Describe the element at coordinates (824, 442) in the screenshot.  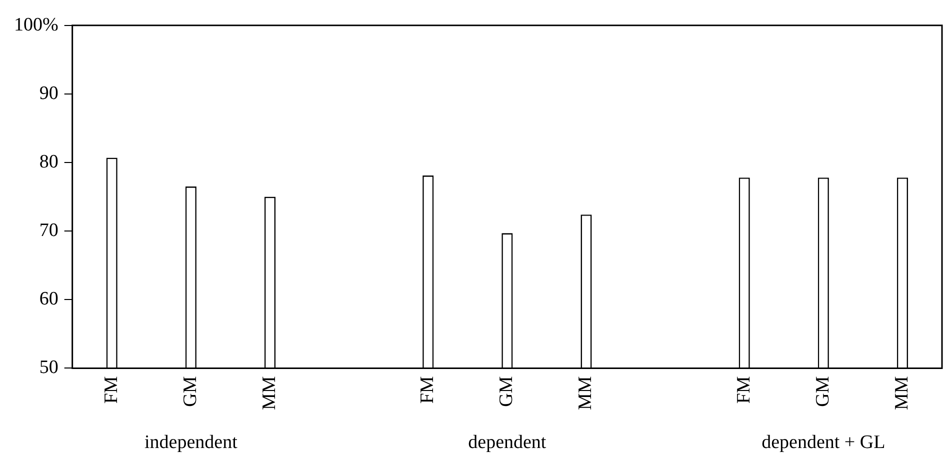
I see `text: dependent + GL` at that location.